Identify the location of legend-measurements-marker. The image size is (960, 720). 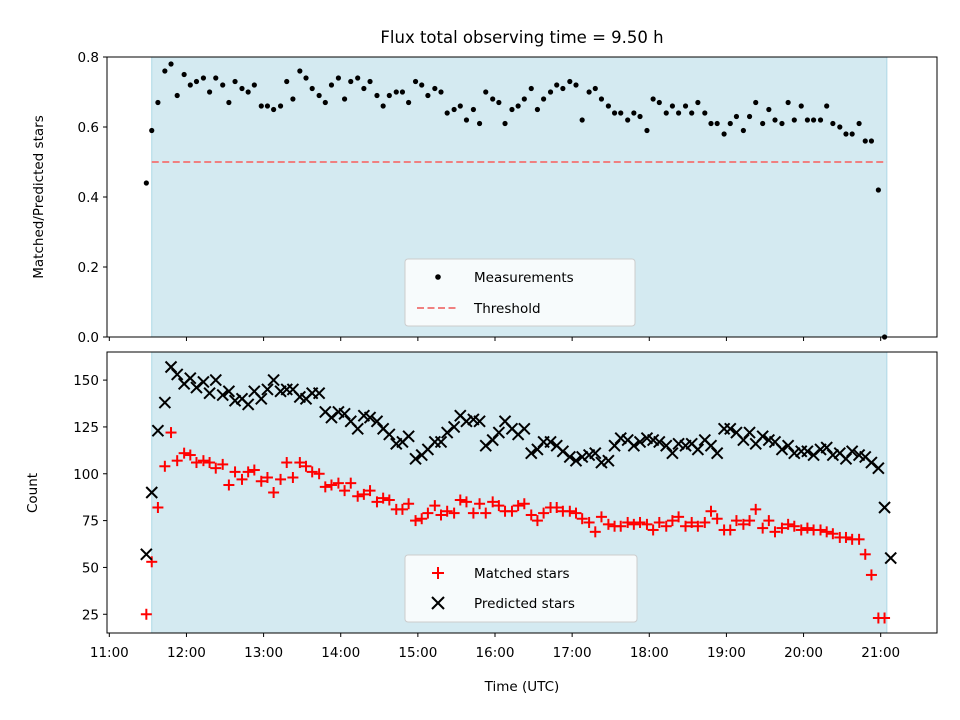
(438, 277).